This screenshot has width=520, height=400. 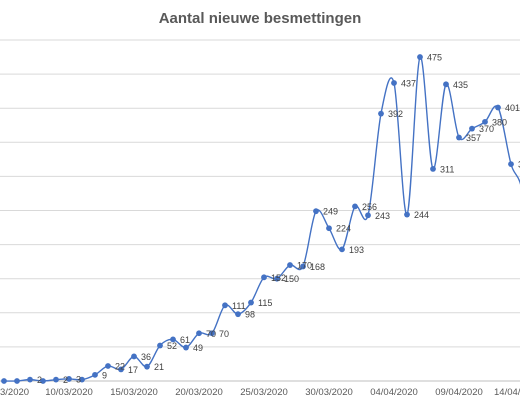 I want to click on data-label: 256, so click(x=369, y=207).